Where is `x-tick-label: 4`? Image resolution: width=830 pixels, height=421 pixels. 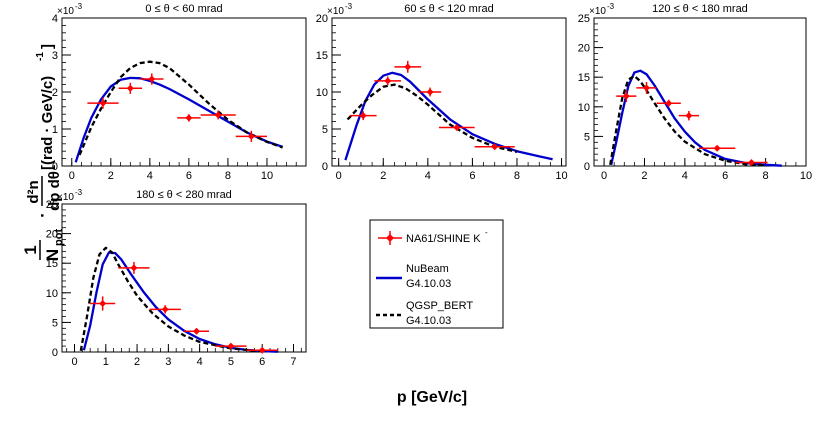 x-tick-label: 4 is located at coordinates (200, 362).